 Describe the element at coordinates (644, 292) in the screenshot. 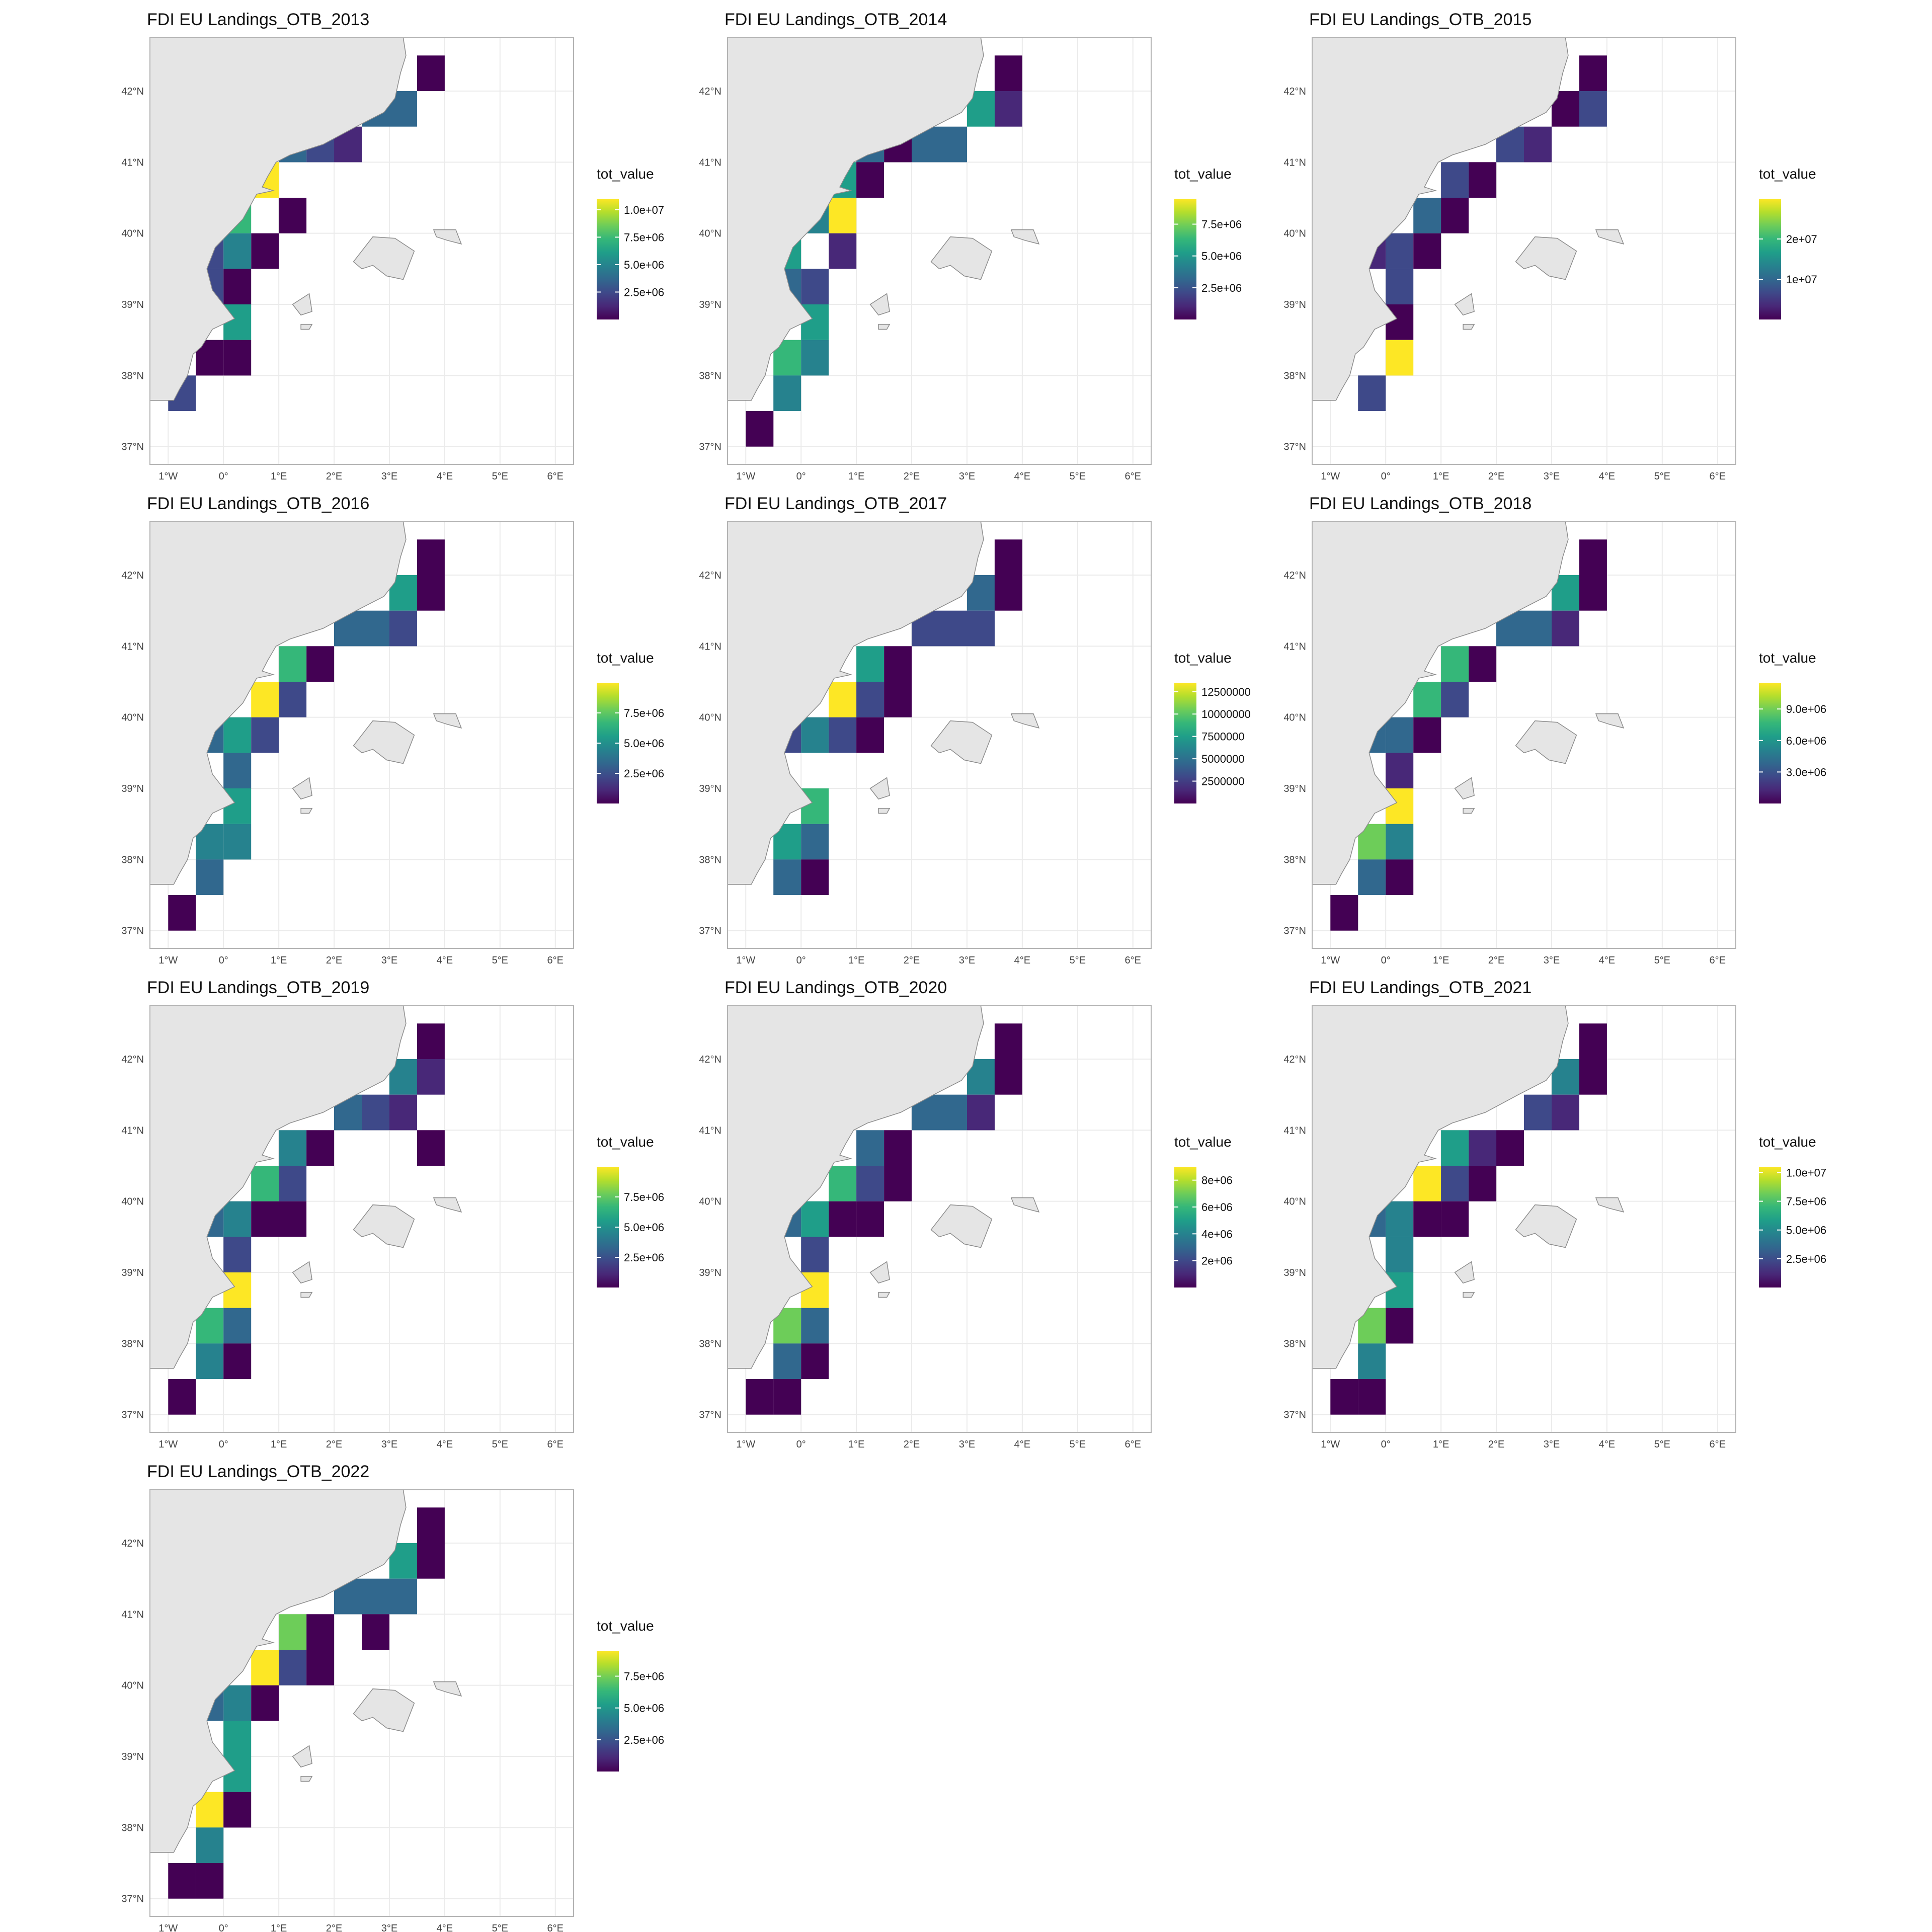

I see `legend-tick-label: 2.5e+06` at that location.